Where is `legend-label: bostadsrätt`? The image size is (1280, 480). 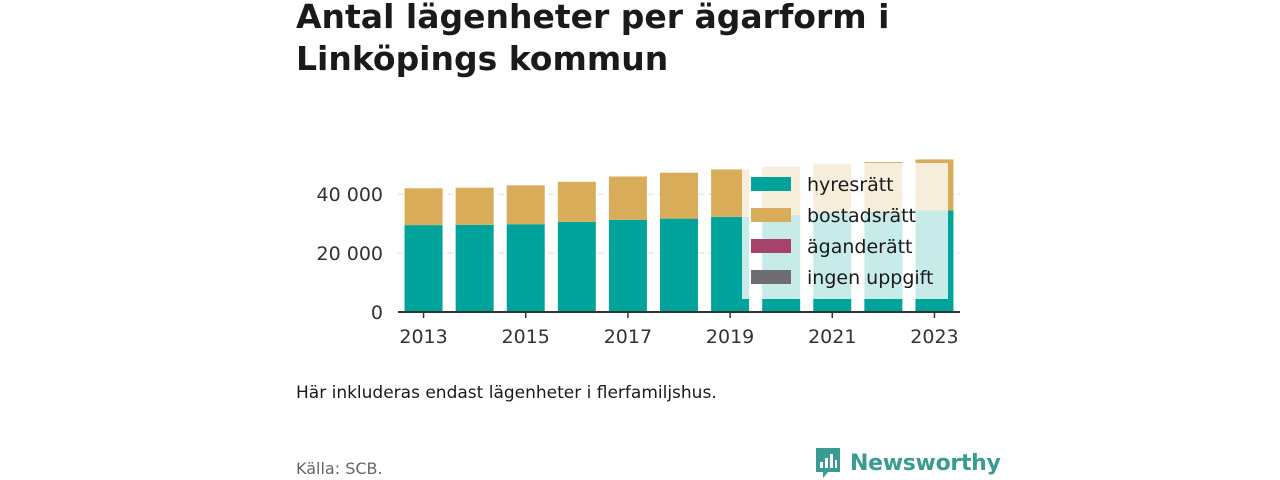 legend-label: bostadsrätt is located at coordinates (861, 216).